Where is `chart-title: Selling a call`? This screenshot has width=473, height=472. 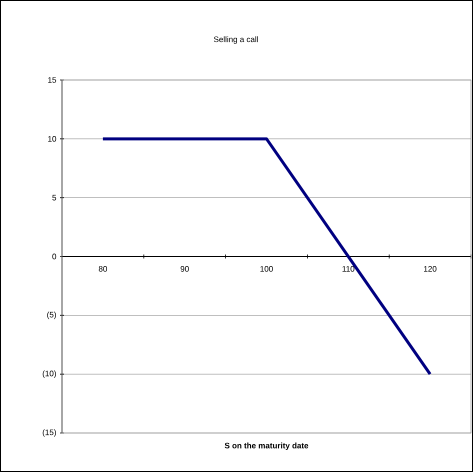
chart-title: Selling a call is located at coordinates (236, 40).